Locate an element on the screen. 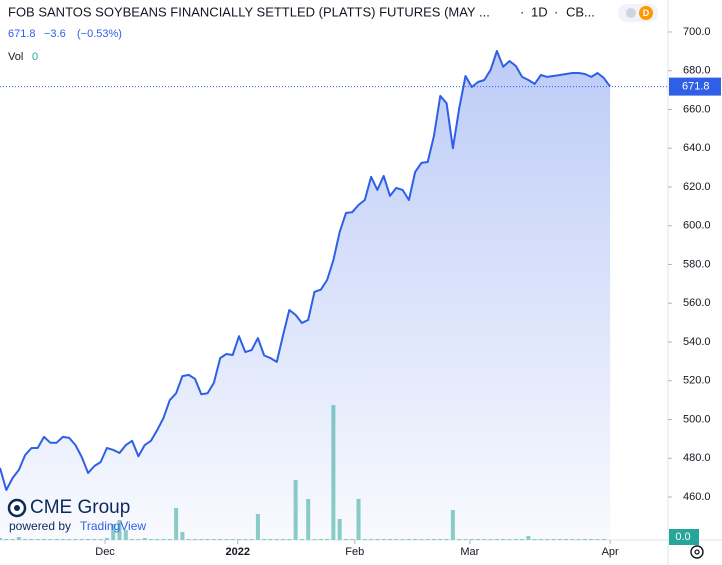  change-percent: (−0.53%) is located at coordinates (99, 34).